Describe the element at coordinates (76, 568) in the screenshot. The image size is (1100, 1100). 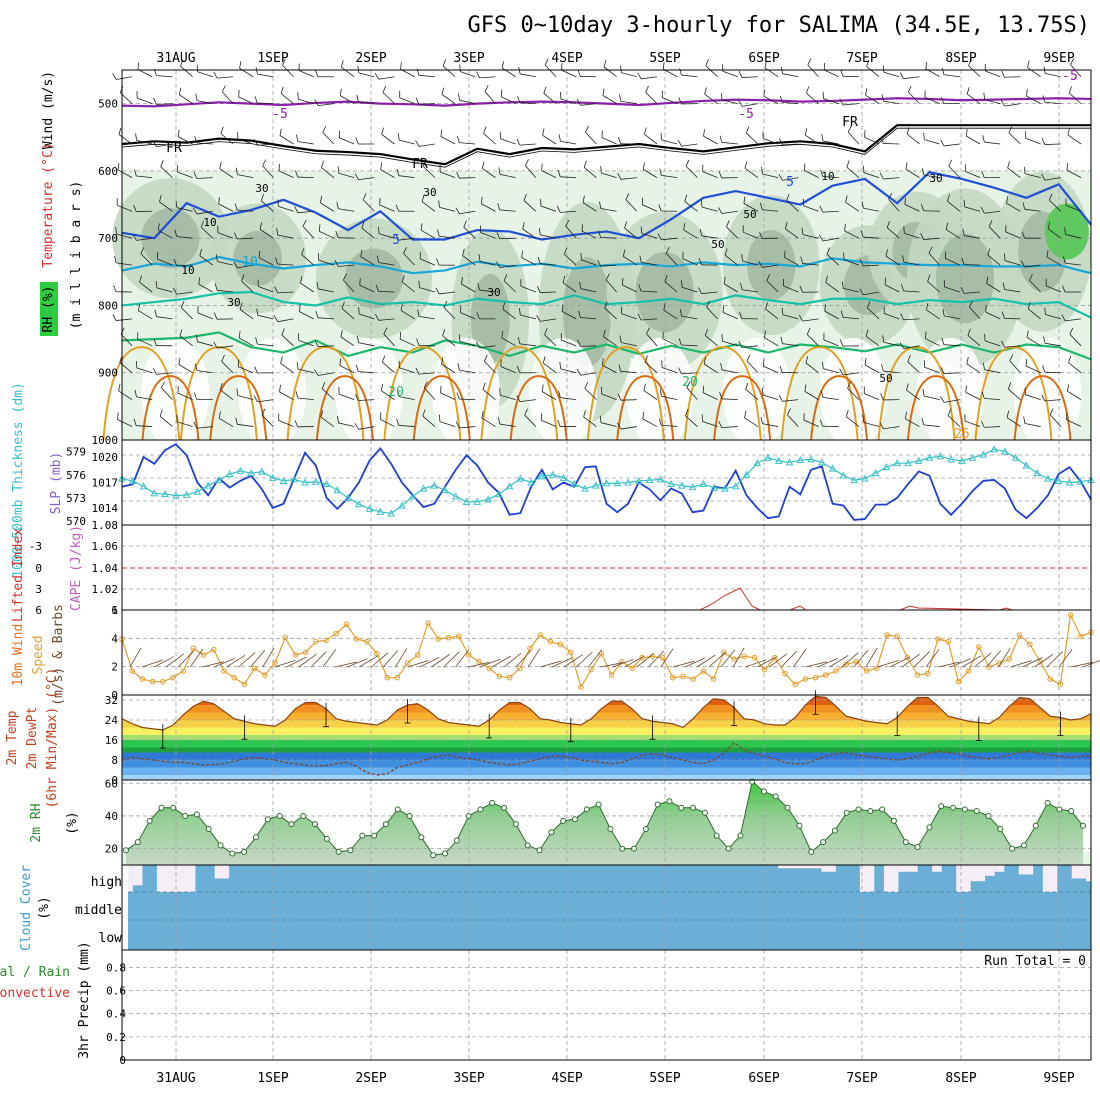
I see `cape-axis-label: CAPE (J/kg)` at that location.